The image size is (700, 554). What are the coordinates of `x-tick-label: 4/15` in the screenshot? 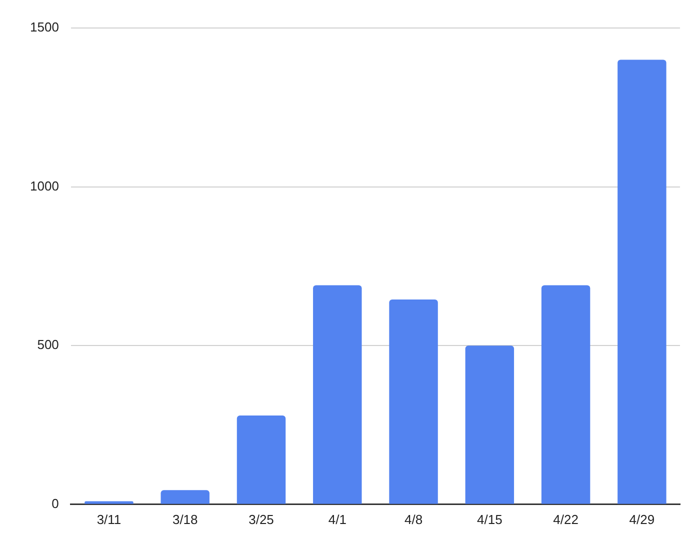 It's located at (489, 519).